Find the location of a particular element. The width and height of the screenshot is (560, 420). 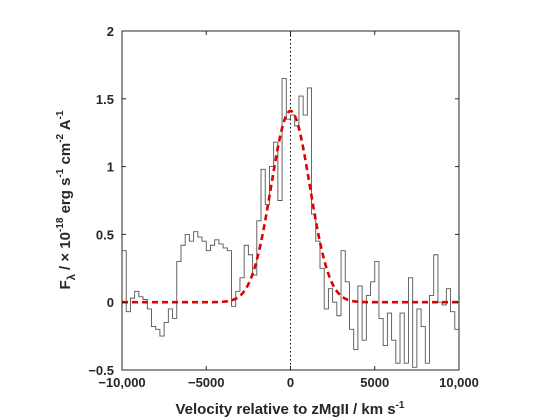

y-tick-label: 1 is located at coordinates (110, 167).